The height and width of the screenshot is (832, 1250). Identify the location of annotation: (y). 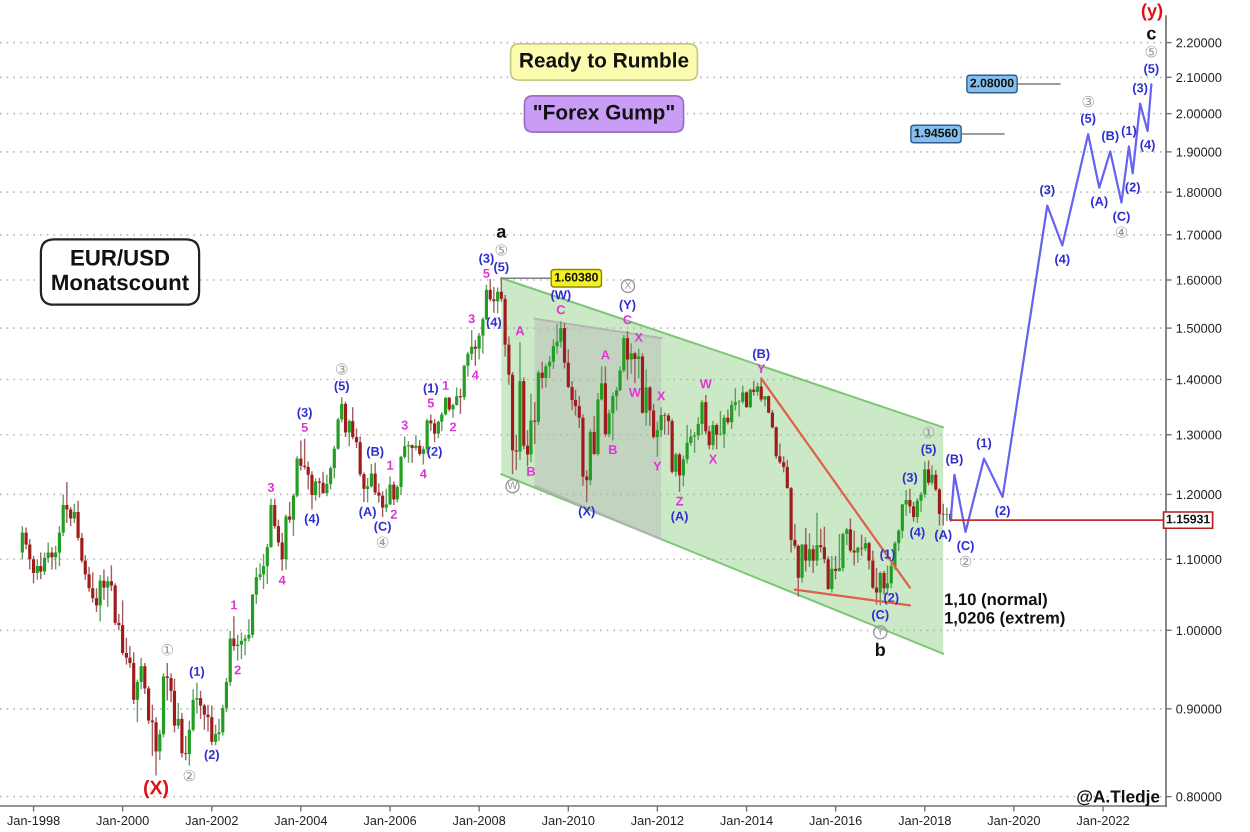
(1152, 12).